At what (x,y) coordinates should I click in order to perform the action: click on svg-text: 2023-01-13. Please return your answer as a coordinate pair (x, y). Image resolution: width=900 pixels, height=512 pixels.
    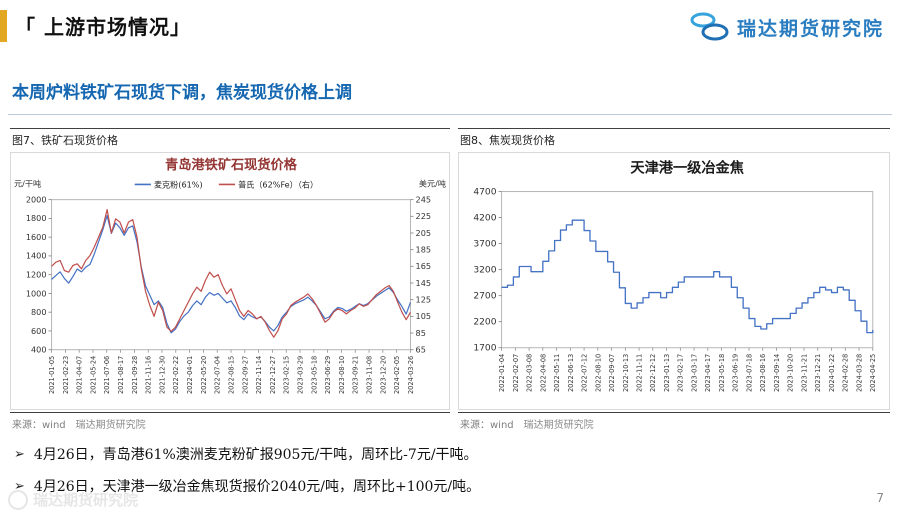
    Looking at the image, I should click on (667, 373).